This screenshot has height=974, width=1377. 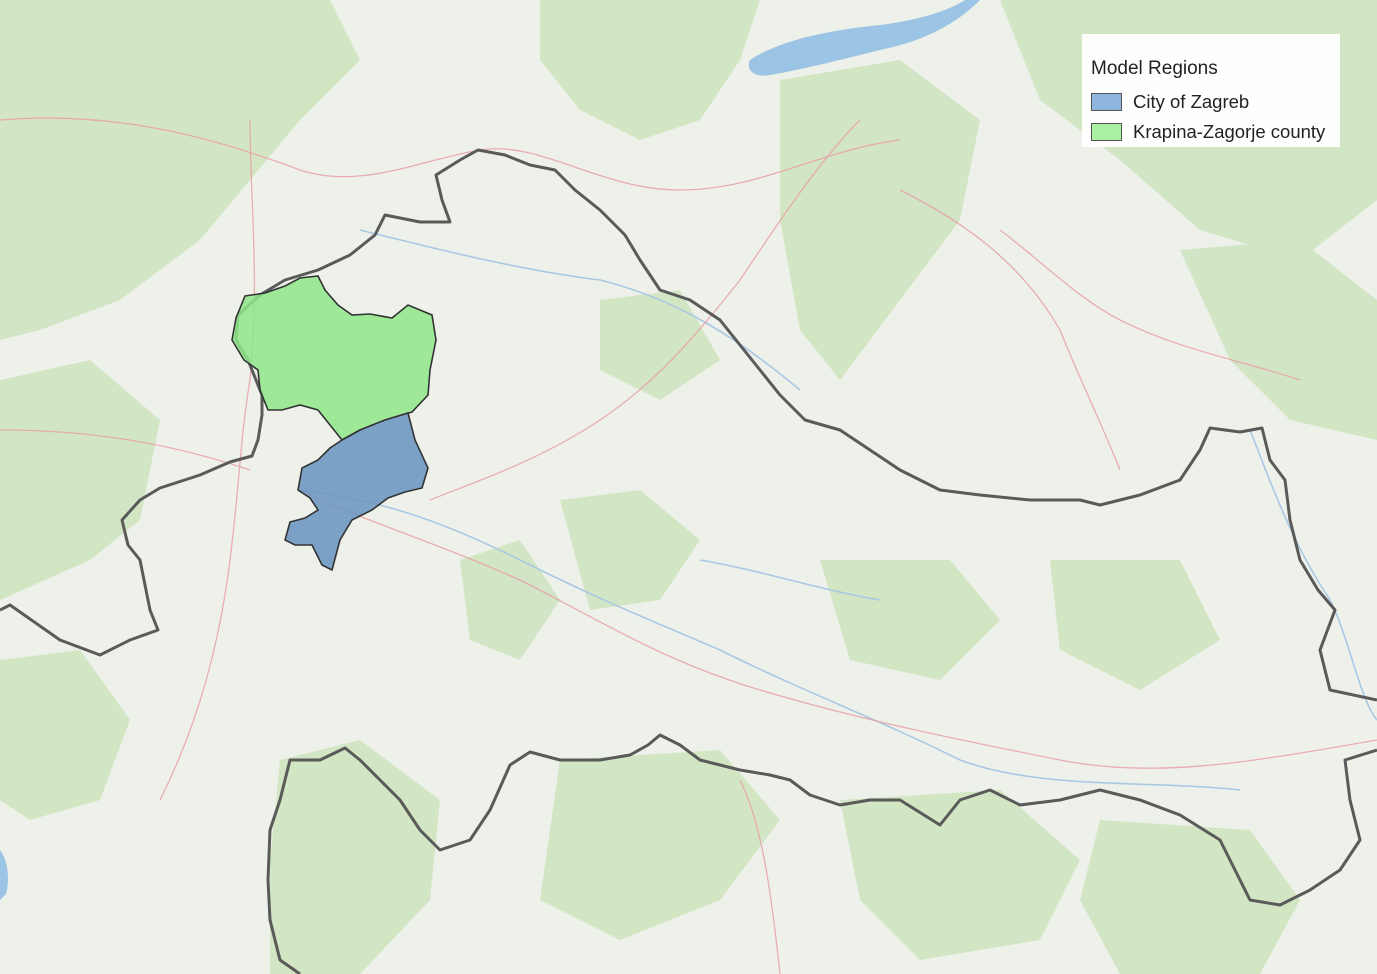 I want to click on legend-swatch-city-of-zagreb, so click(x=1106, y=102).